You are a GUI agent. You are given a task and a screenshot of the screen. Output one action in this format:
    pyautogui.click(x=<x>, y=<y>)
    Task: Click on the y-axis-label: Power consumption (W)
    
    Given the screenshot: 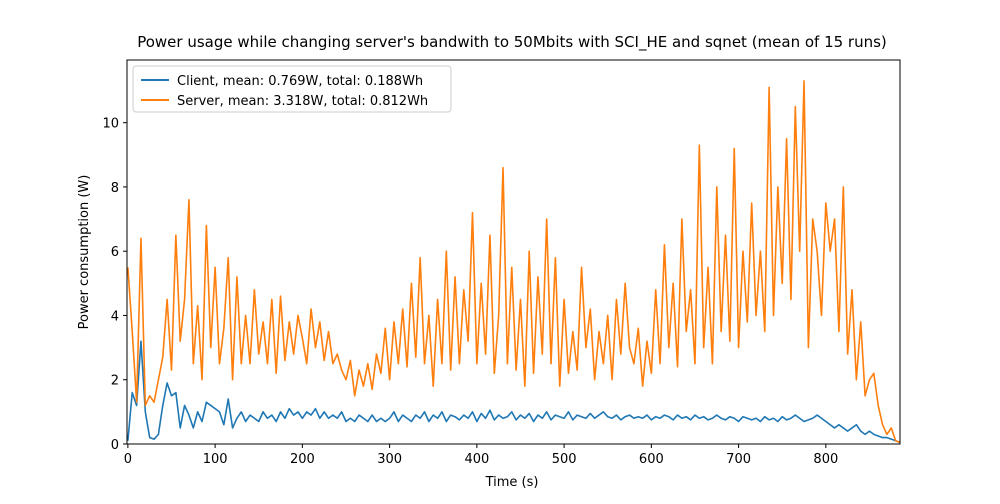 What is the action you would take?
    pyautogui.click(x=84, y=252)
    